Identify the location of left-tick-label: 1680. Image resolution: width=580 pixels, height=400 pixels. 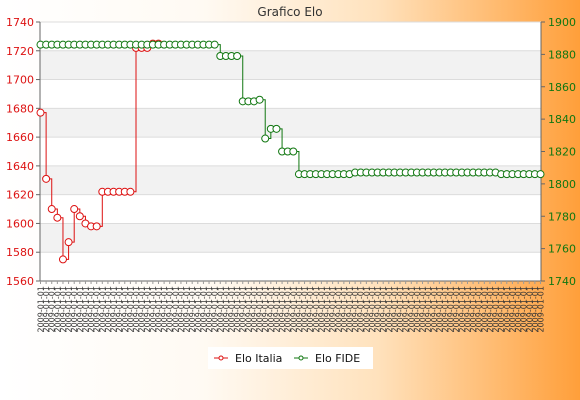
(20, 108).